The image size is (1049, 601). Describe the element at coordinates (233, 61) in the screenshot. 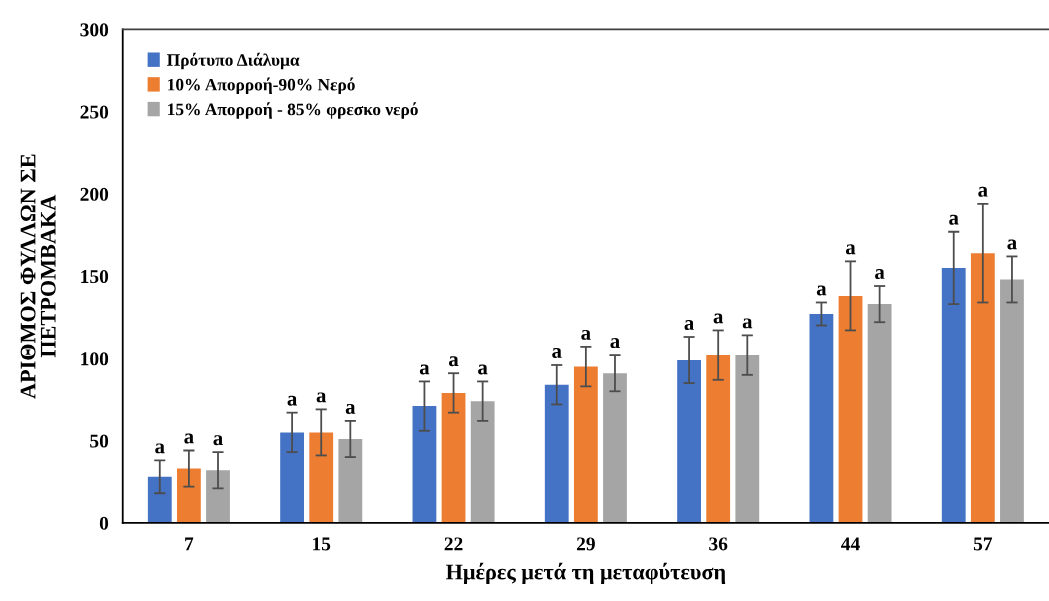

I see `legend-label: Πρότυπο Διάλυμα` at that location.